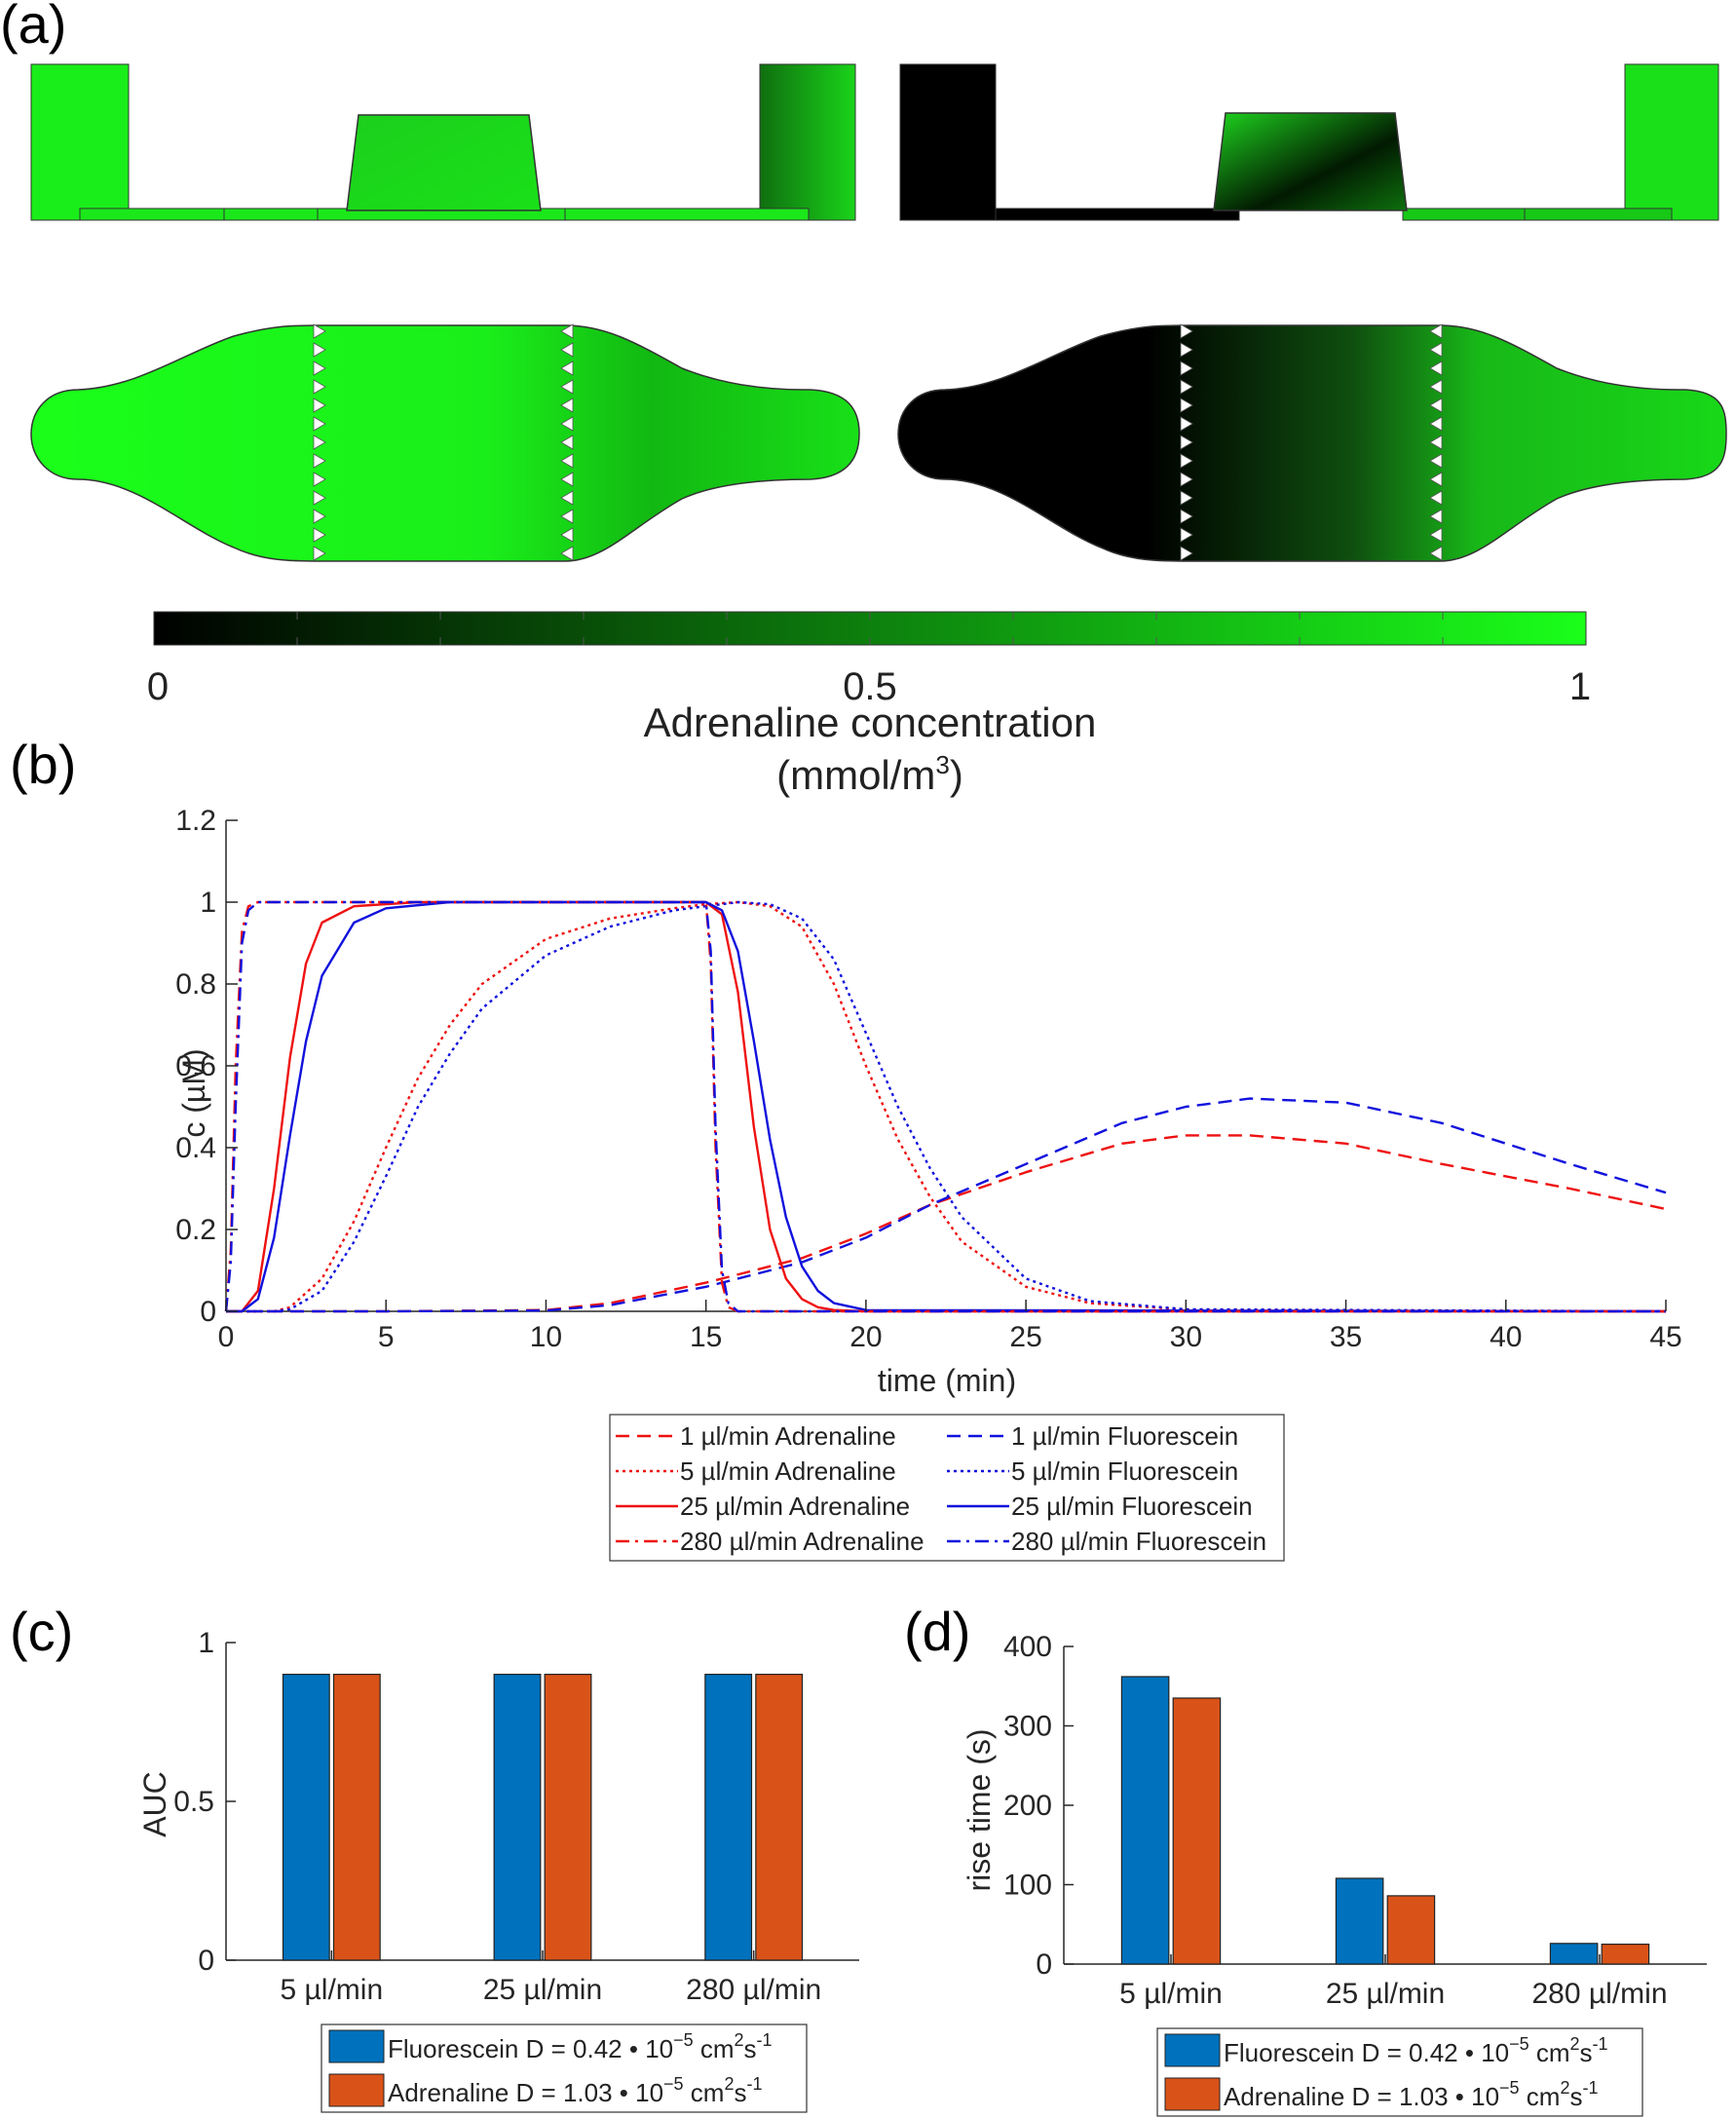 The height and width of the screenshot is (2118, 1736). What do you see at coordinates (795, 1507) in the screenshot?
I see `legend-label-4: 25 µl/min Adrenaline` at bounding box center [795, 1507].